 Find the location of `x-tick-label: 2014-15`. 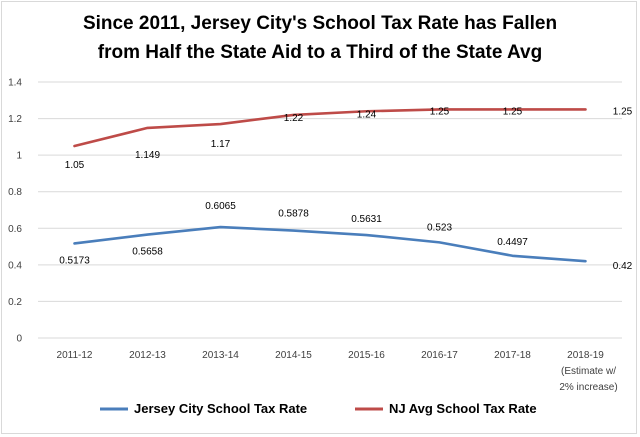

x-tick-label: 2014-15 is located at coordinates (293, 355).